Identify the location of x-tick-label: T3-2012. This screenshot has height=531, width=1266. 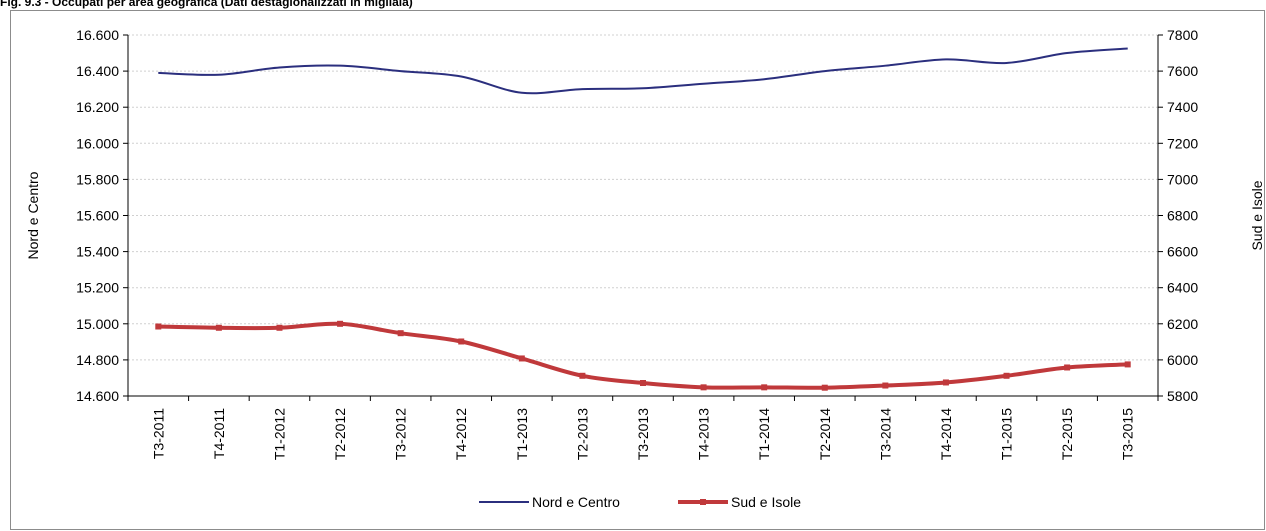
(401, 434).